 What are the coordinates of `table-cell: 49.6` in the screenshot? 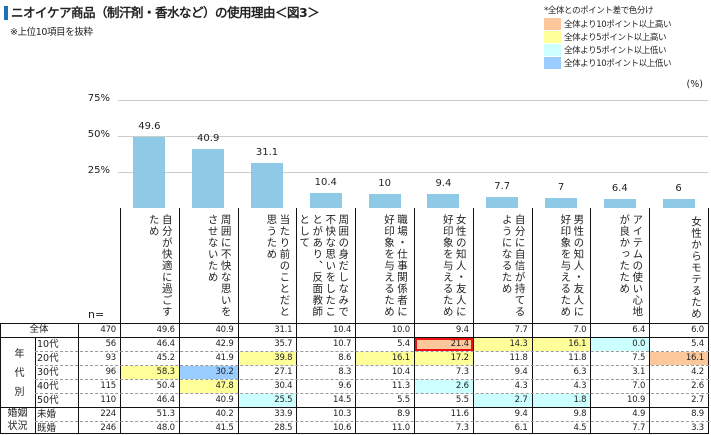 It's located at (165, 330).